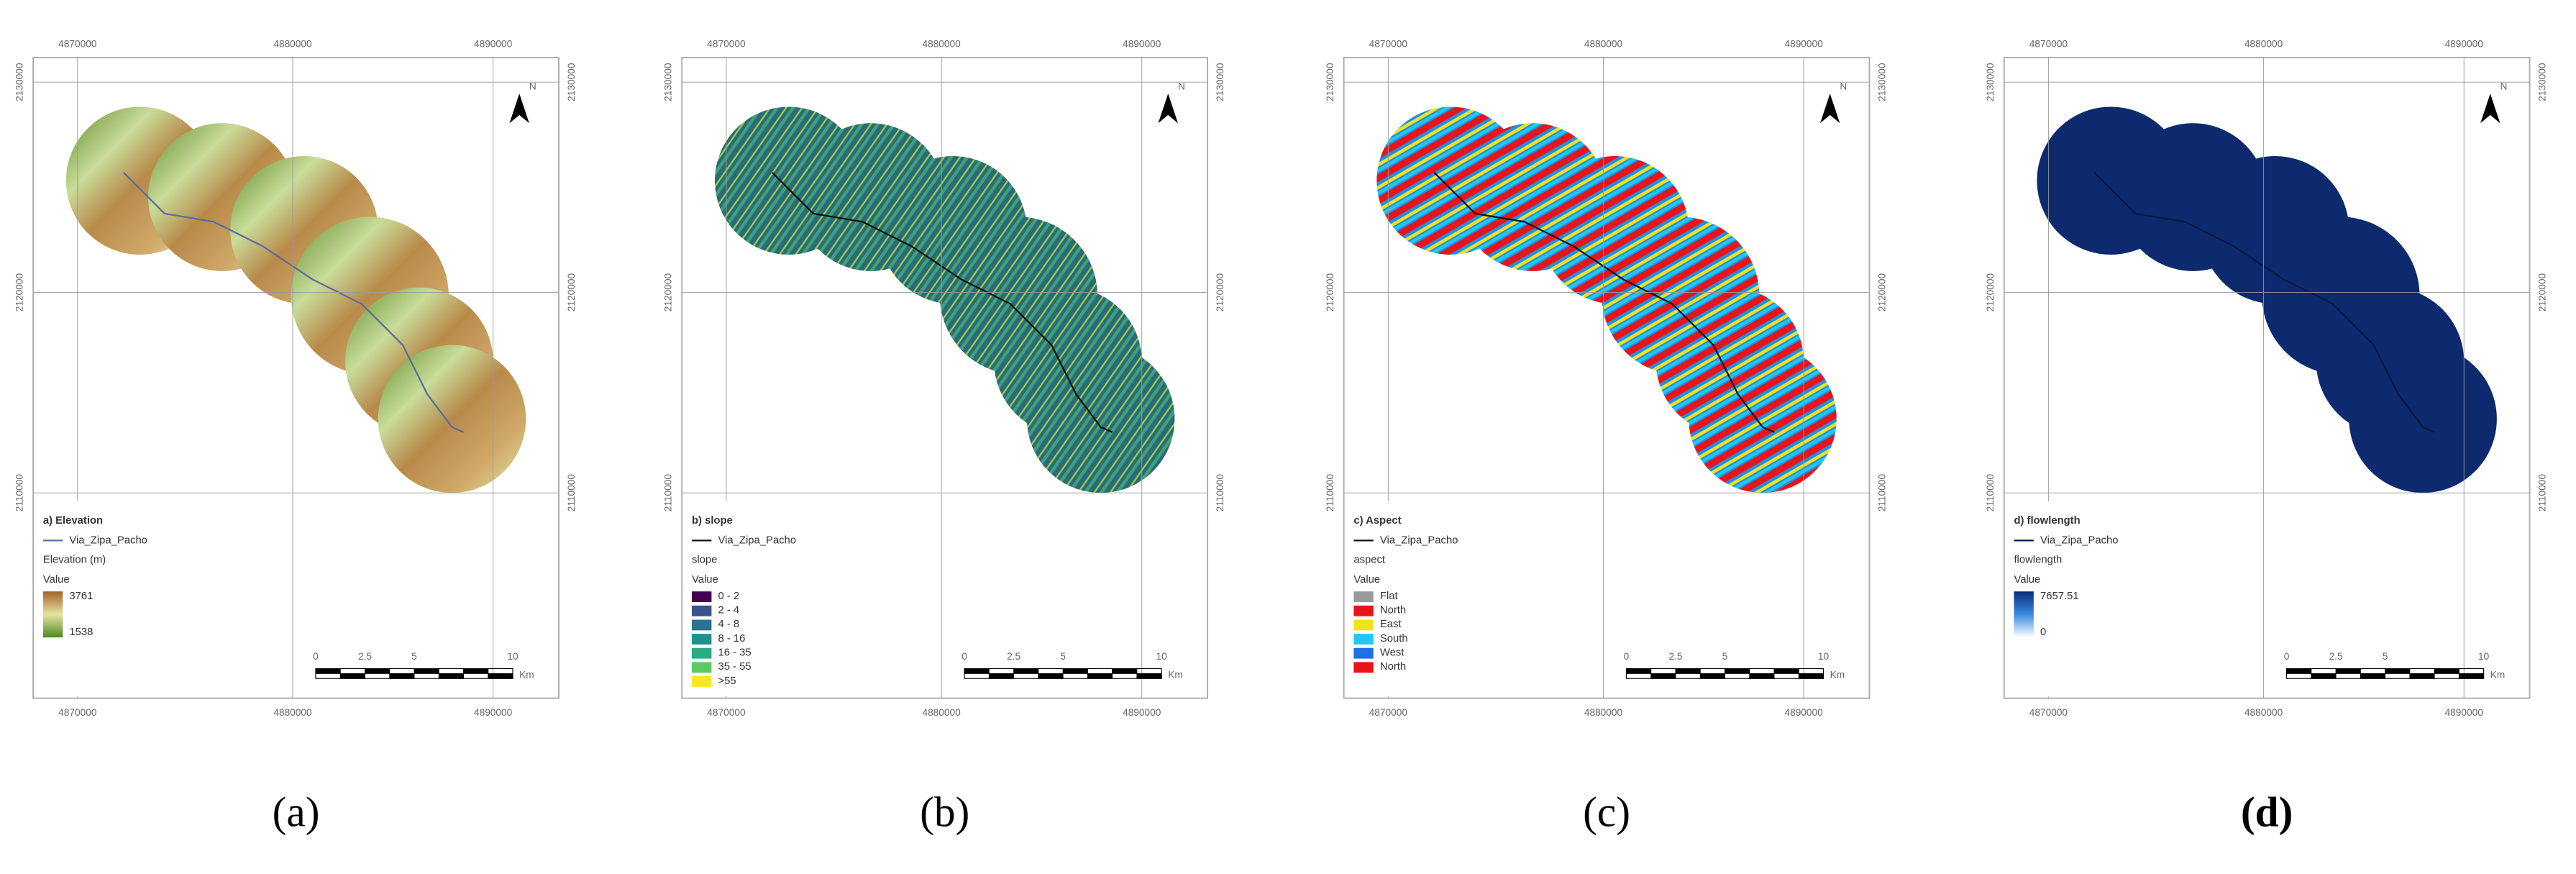  I want to click on panel-caption: (b), so click(944, 812).